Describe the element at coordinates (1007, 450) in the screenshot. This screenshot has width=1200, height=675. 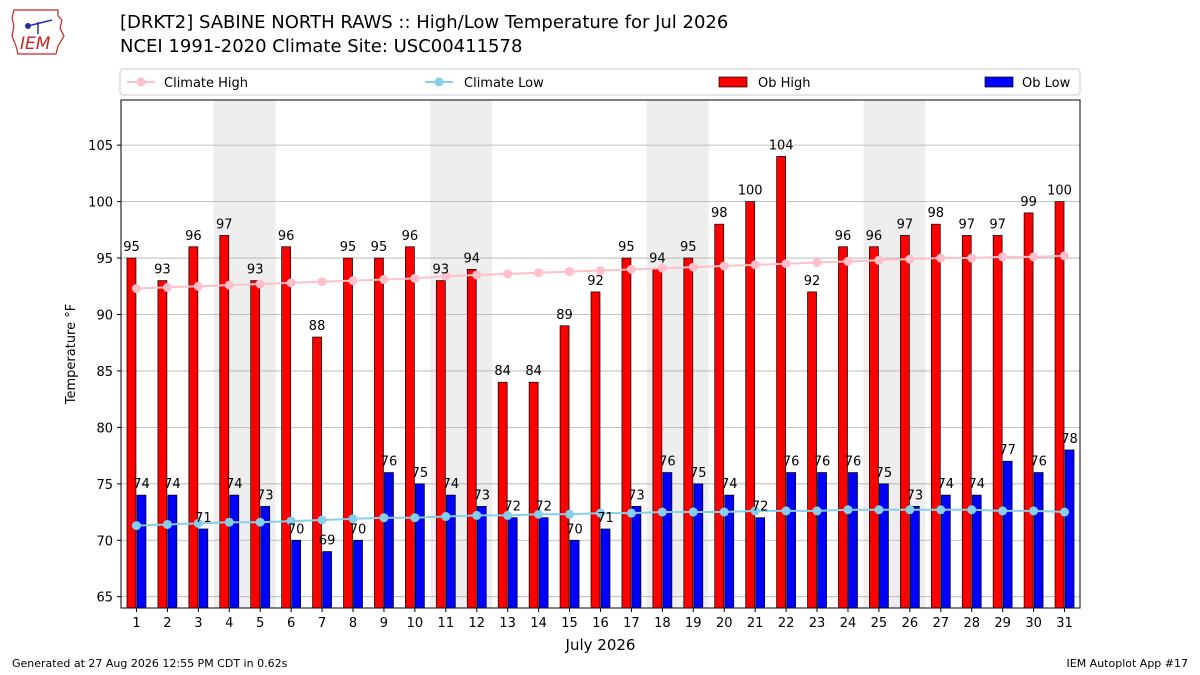
I see `ob-low-label: 77` at that location.